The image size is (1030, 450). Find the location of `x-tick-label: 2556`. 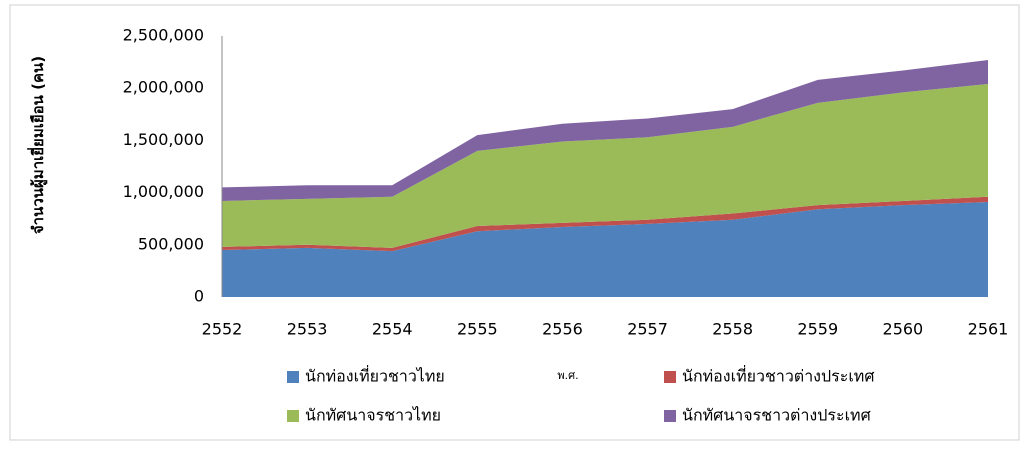

x-tick-label: 2556 is located at coordinates (562, 329).